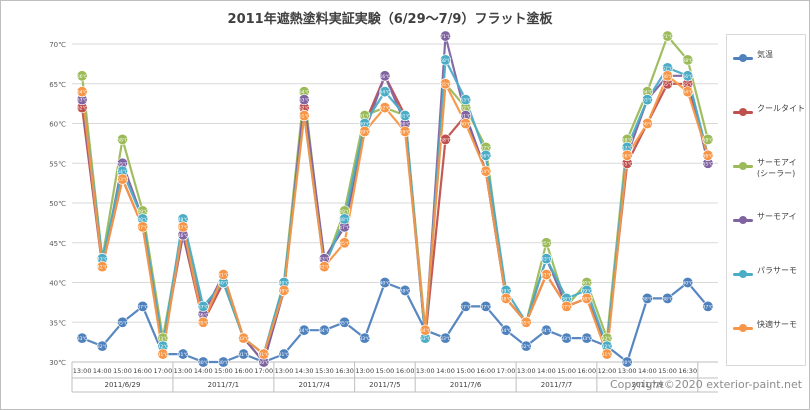 The image size is (810, 410). Describe the element at coordinates (607, 371) in the screenshot. I see `x-tick-label: 12:00` at that location.